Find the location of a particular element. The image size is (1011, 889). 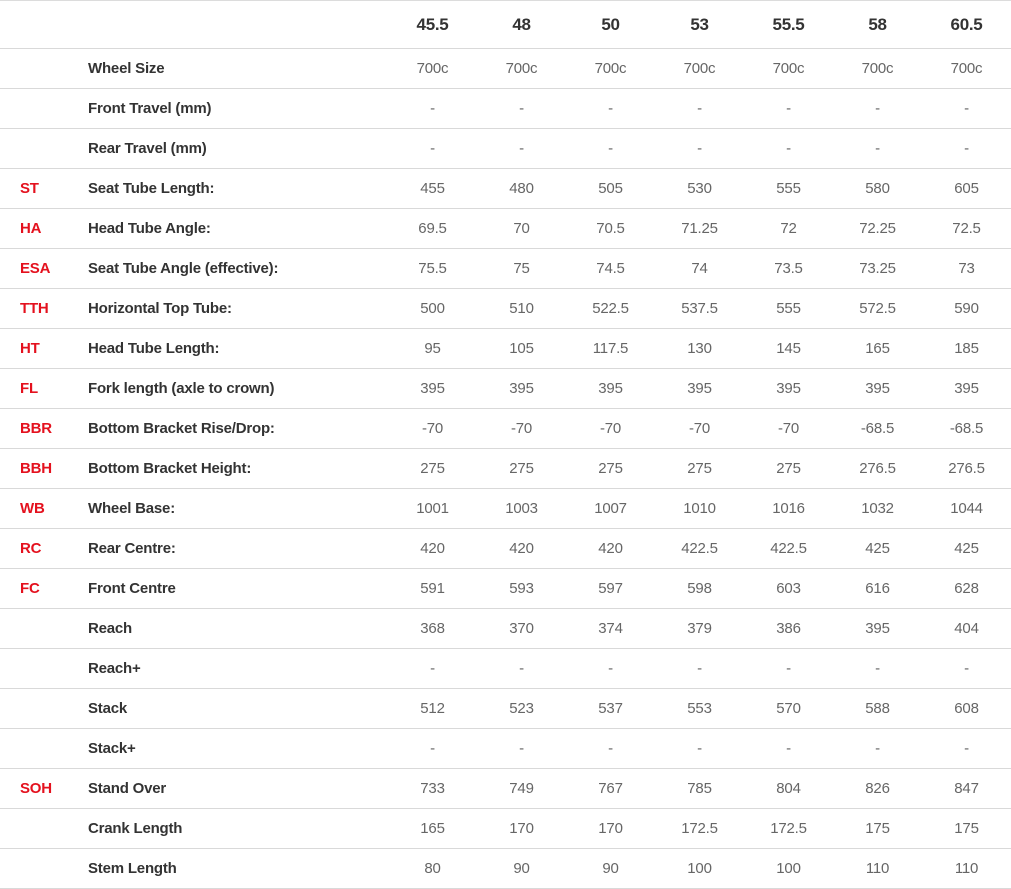

geometry-value-cell: 73.5 is located at coordinates (788, 268).